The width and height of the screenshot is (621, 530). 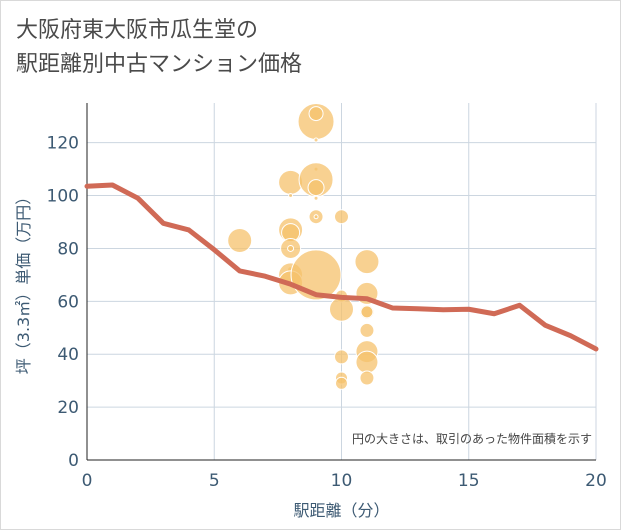 What do you see at coordinates (63, 144) in the screenshot?
I see `y-tick-label: 120` at bounding box center [63, 144].